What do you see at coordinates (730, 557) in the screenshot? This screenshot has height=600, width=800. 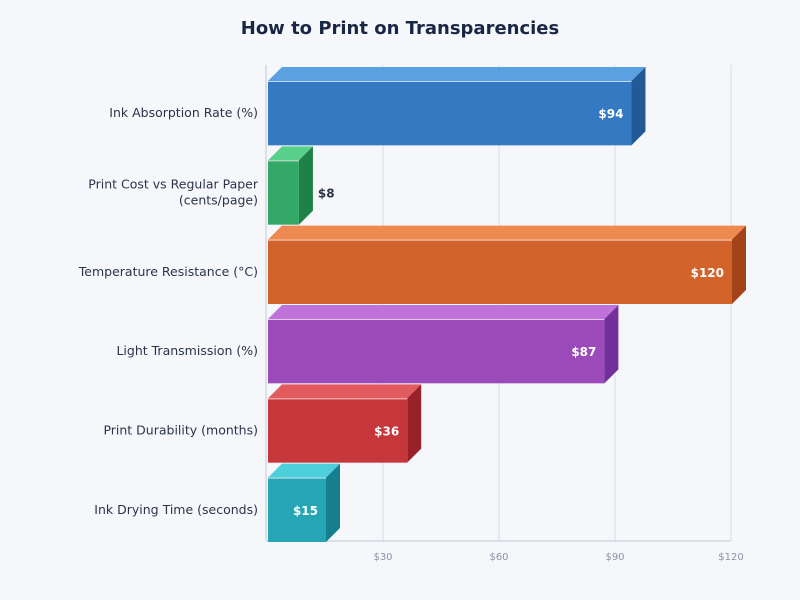 I see `x-tick-label: $120` at bounding box center [730, 557].